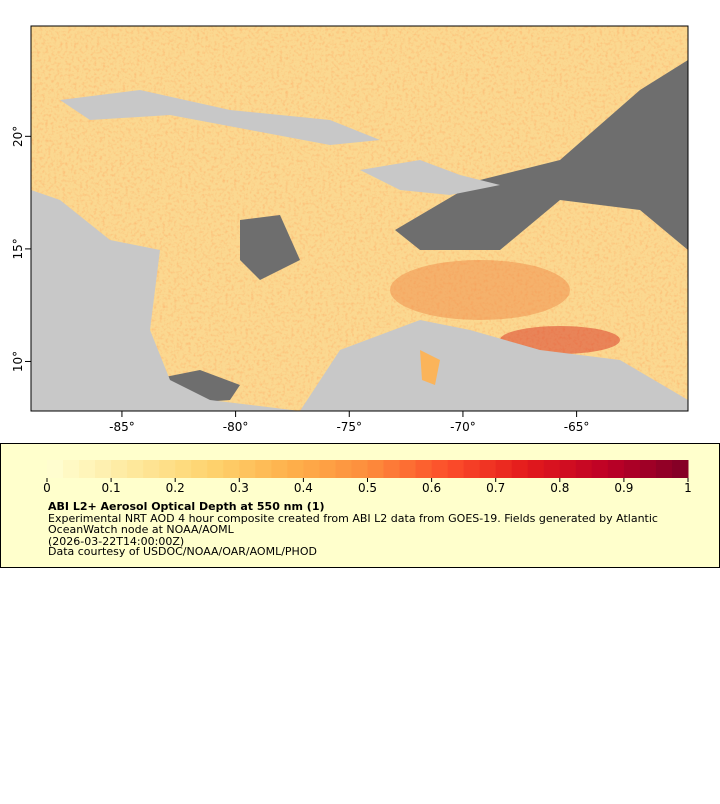 The height and width of the screenshot is (804, 720). I want to click on colorbar-tick-label: 0.8, so click(559, 488).